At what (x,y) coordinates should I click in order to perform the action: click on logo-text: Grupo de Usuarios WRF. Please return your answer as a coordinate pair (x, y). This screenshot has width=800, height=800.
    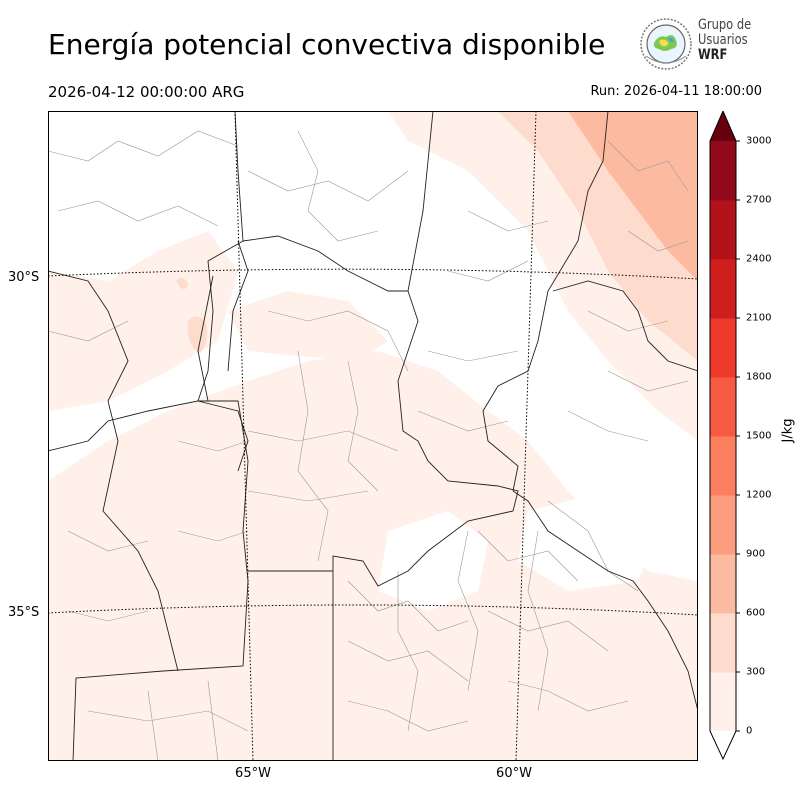
    Looking at the image, I should click on (724, 40).